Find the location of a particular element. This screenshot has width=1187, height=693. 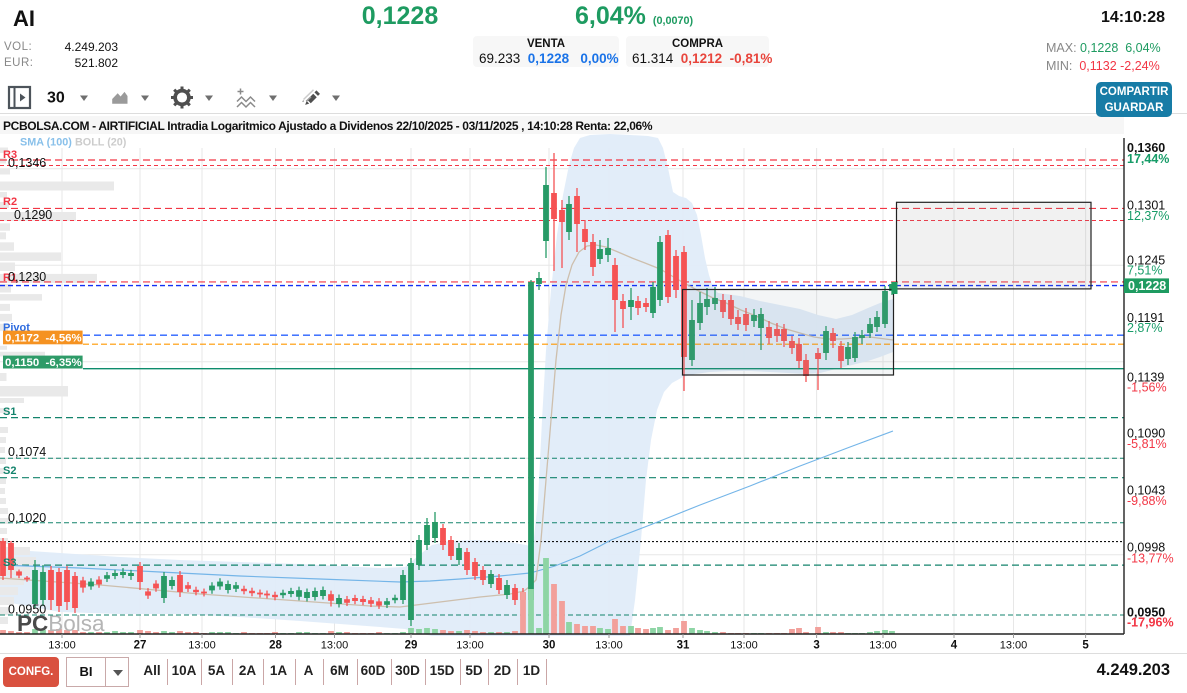

svg-text: PCBolsa is located at coordinates (61, 623).